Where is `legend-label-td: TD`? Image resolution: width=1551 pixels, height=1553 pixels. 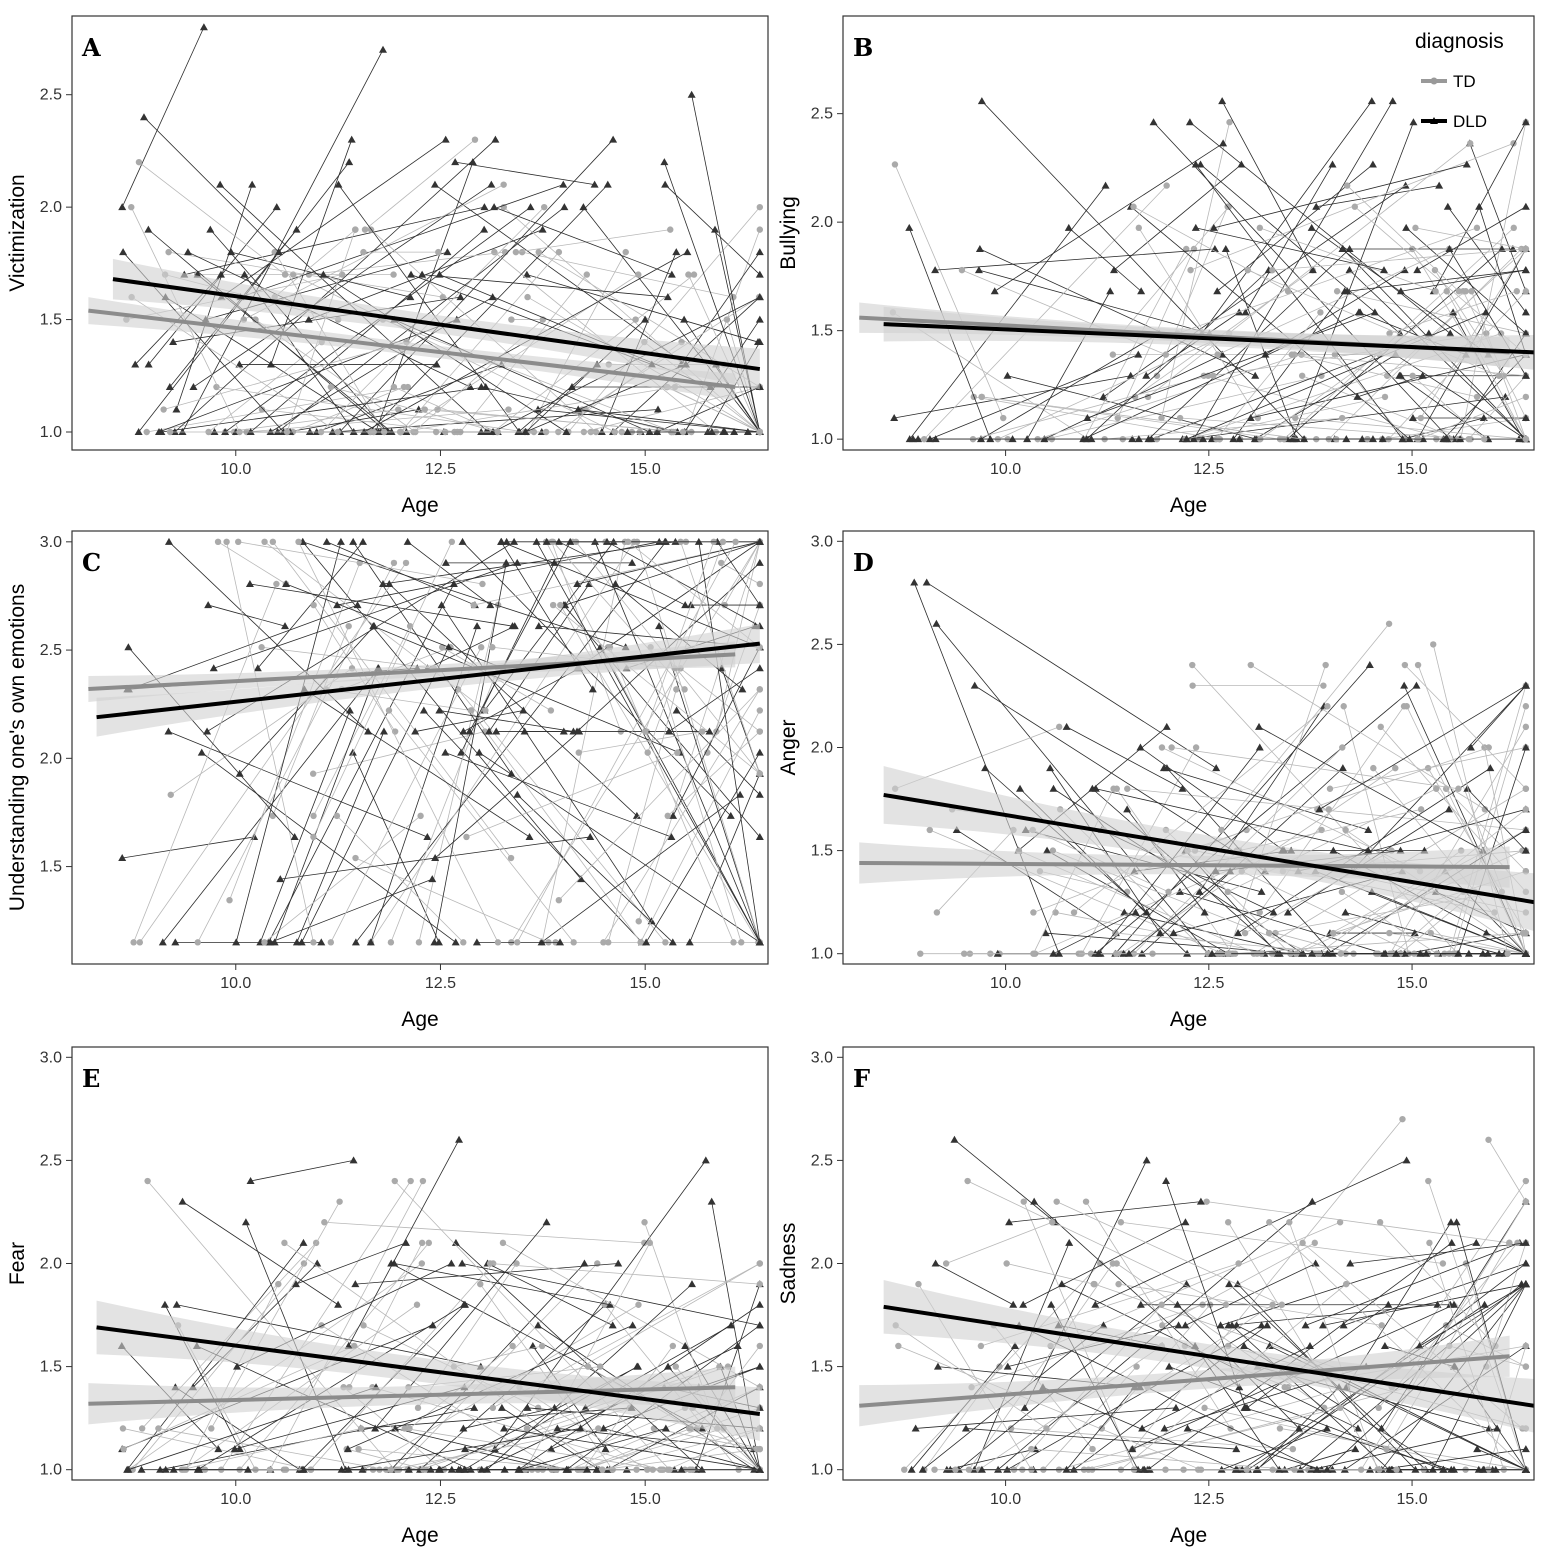 legend-label-td: TD is located at coordinates (1464, 81).